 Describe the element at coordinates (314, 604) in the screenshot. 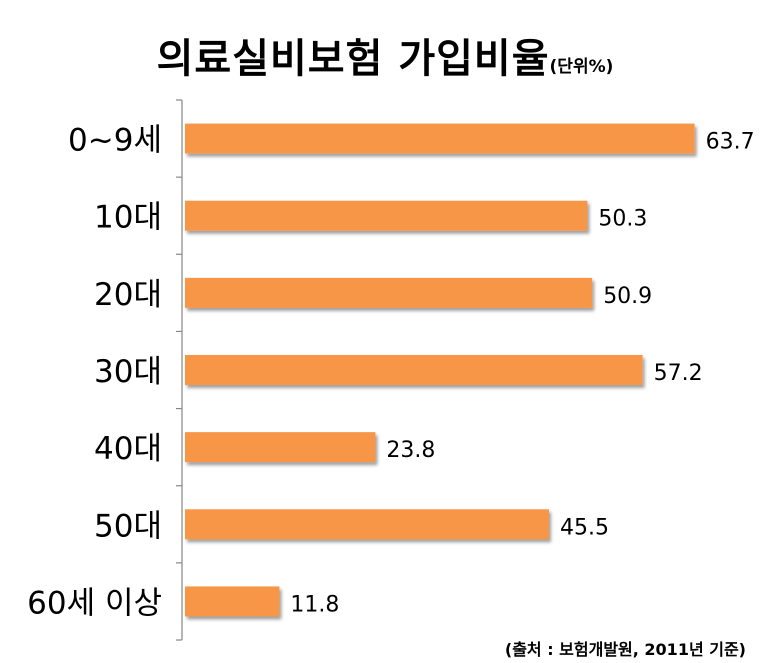

I see `data-label: 11.8` at that location.